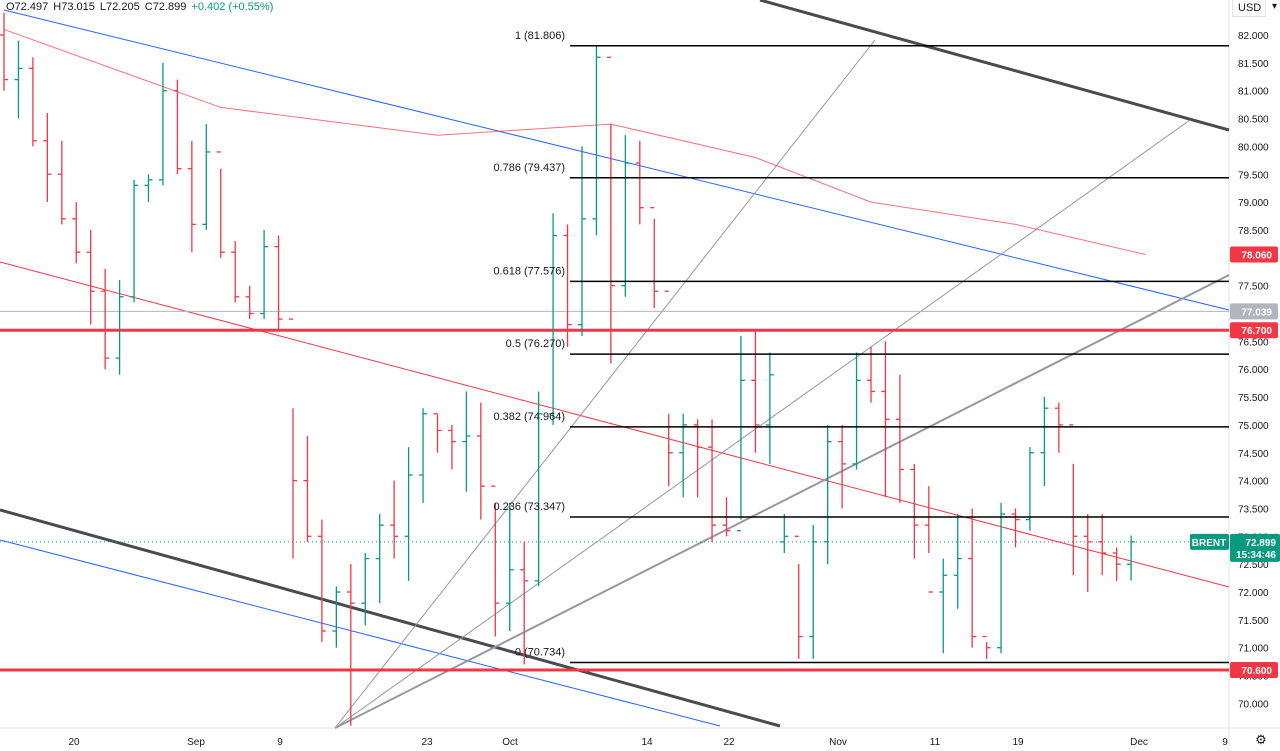 The width and height of the screenshot is (1280, 751). Describe the element at coordinates (1253, 175) in the screenshot. I see `price-tick-label: 79.500` at that location.